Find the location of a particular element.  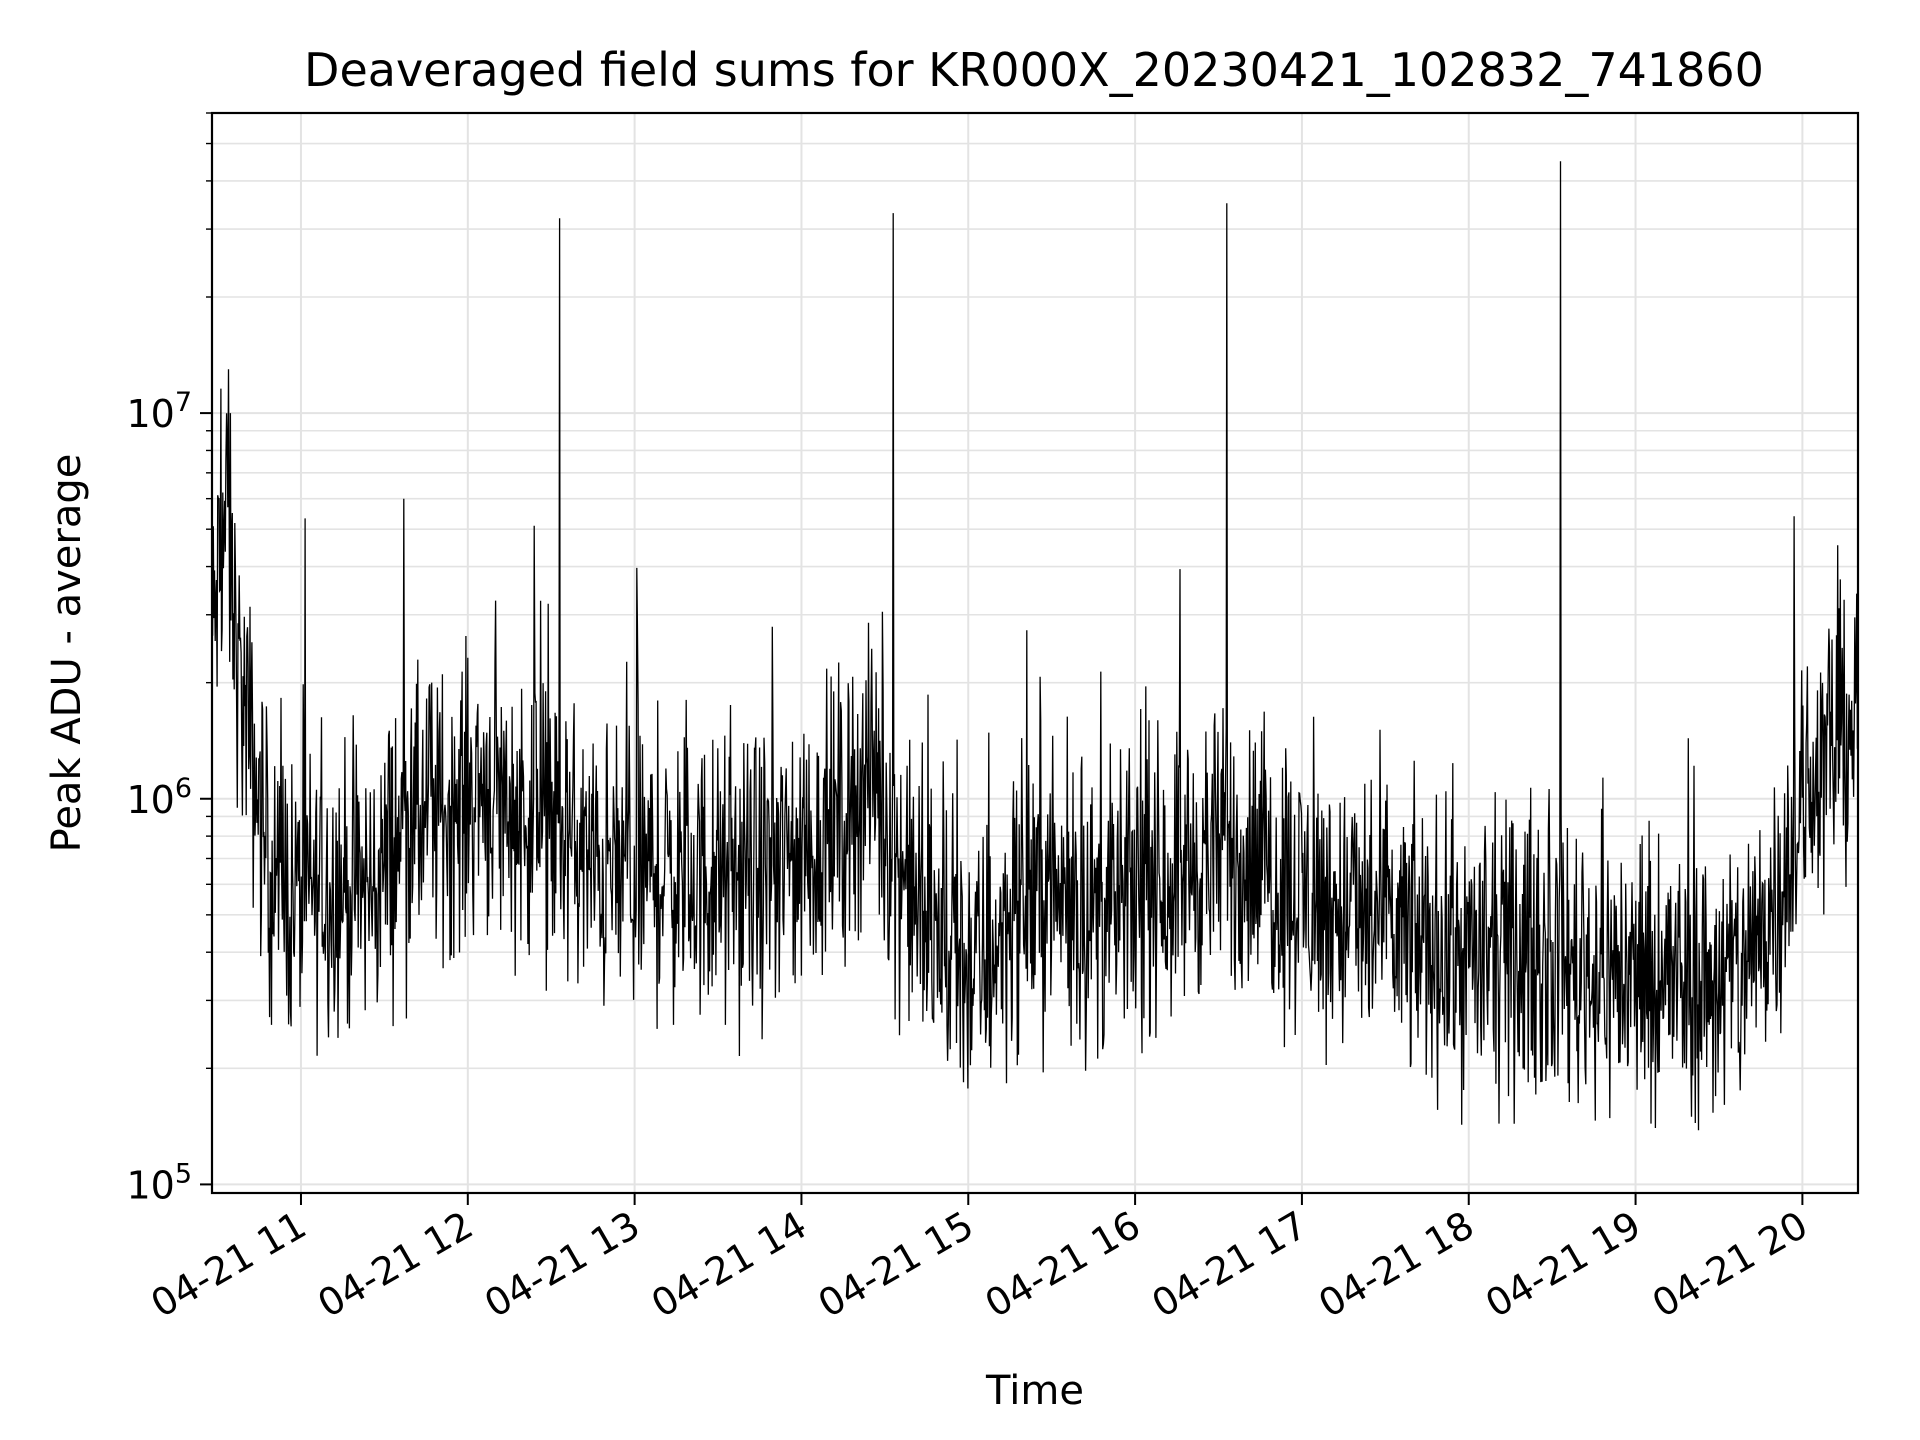

y-axis-label: Peak ADU - average is located at coordinates (67, 653).